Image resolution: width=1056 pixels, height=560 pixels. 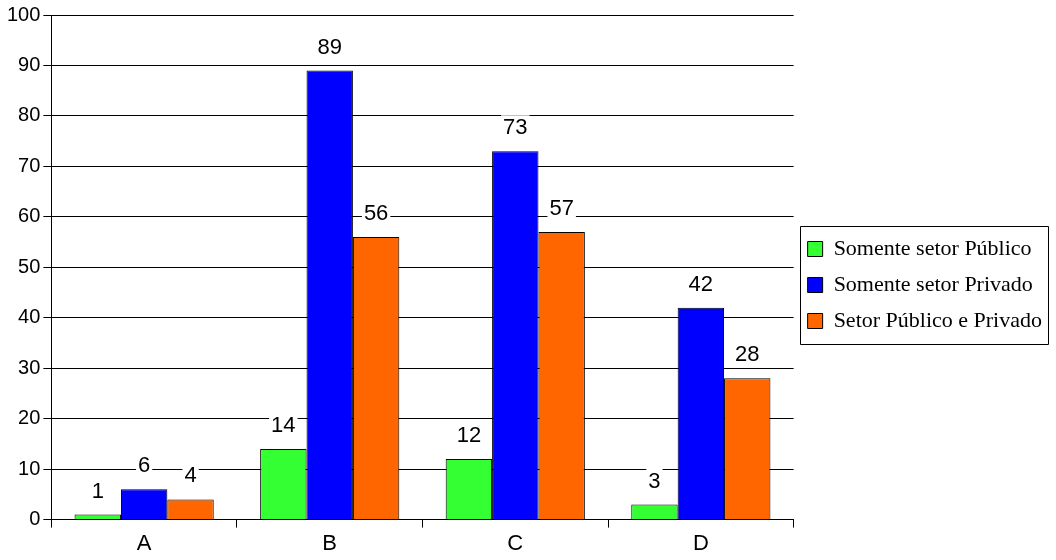 I want to click on data-label: 89, so click(x=329, y=46).